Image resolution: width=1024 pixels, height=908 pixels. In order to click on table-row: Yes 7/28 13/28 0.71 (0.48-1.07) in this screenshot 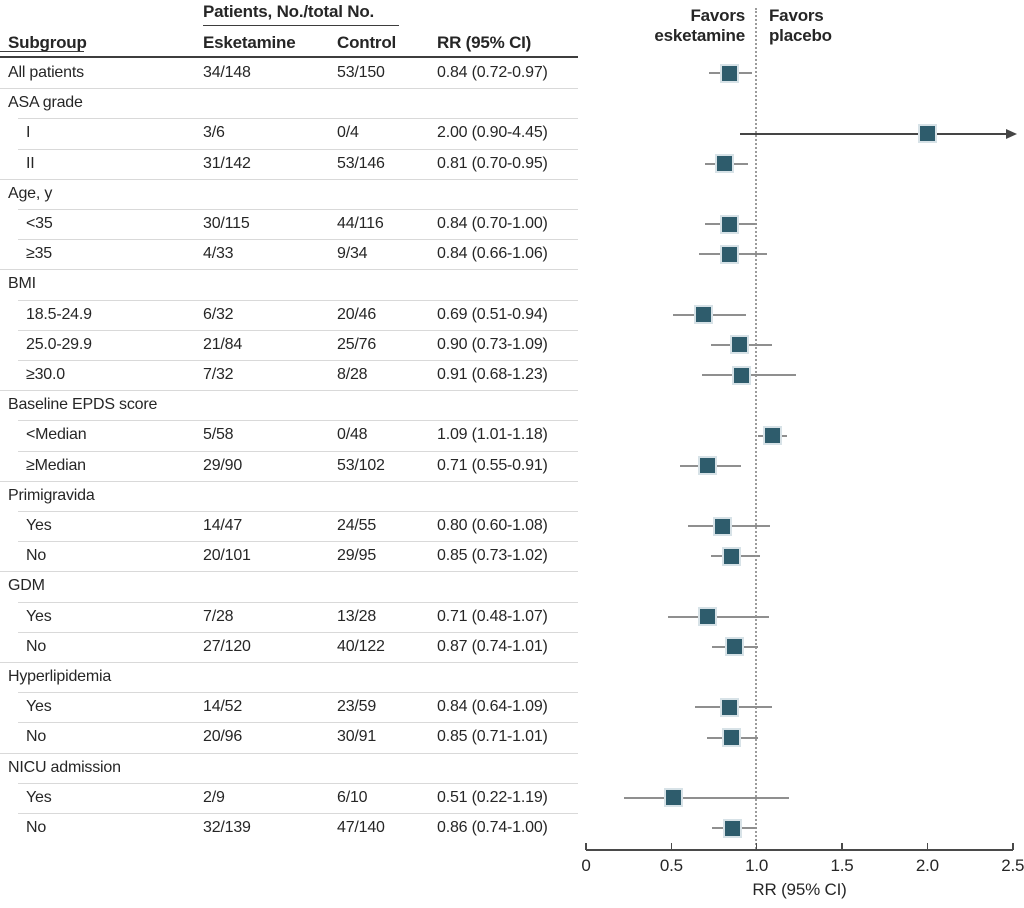, I will do `click(289, 616)`.